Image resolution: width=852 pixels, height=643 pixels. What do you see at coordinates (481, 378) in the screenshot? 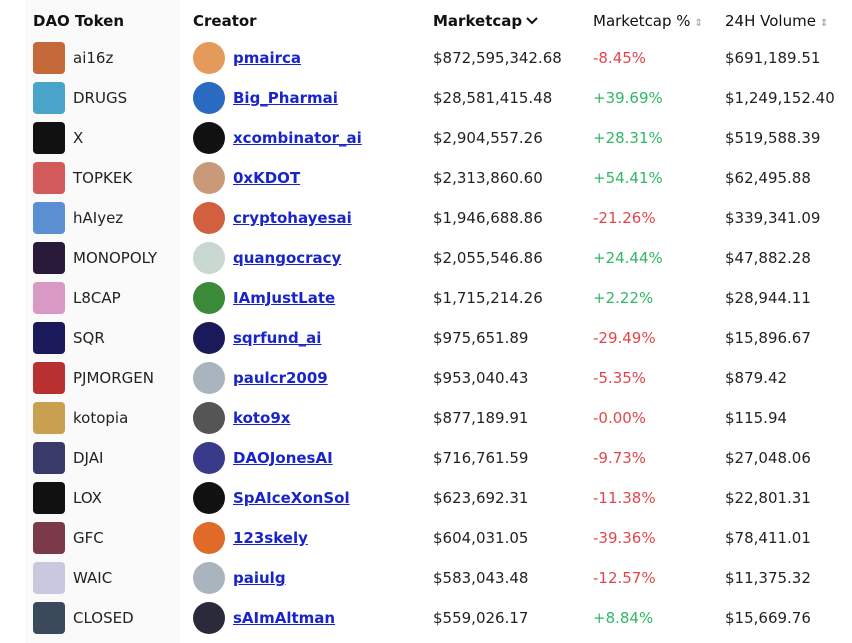
I see `marketcap: $953,040.43` at bounding box center [481, 378].